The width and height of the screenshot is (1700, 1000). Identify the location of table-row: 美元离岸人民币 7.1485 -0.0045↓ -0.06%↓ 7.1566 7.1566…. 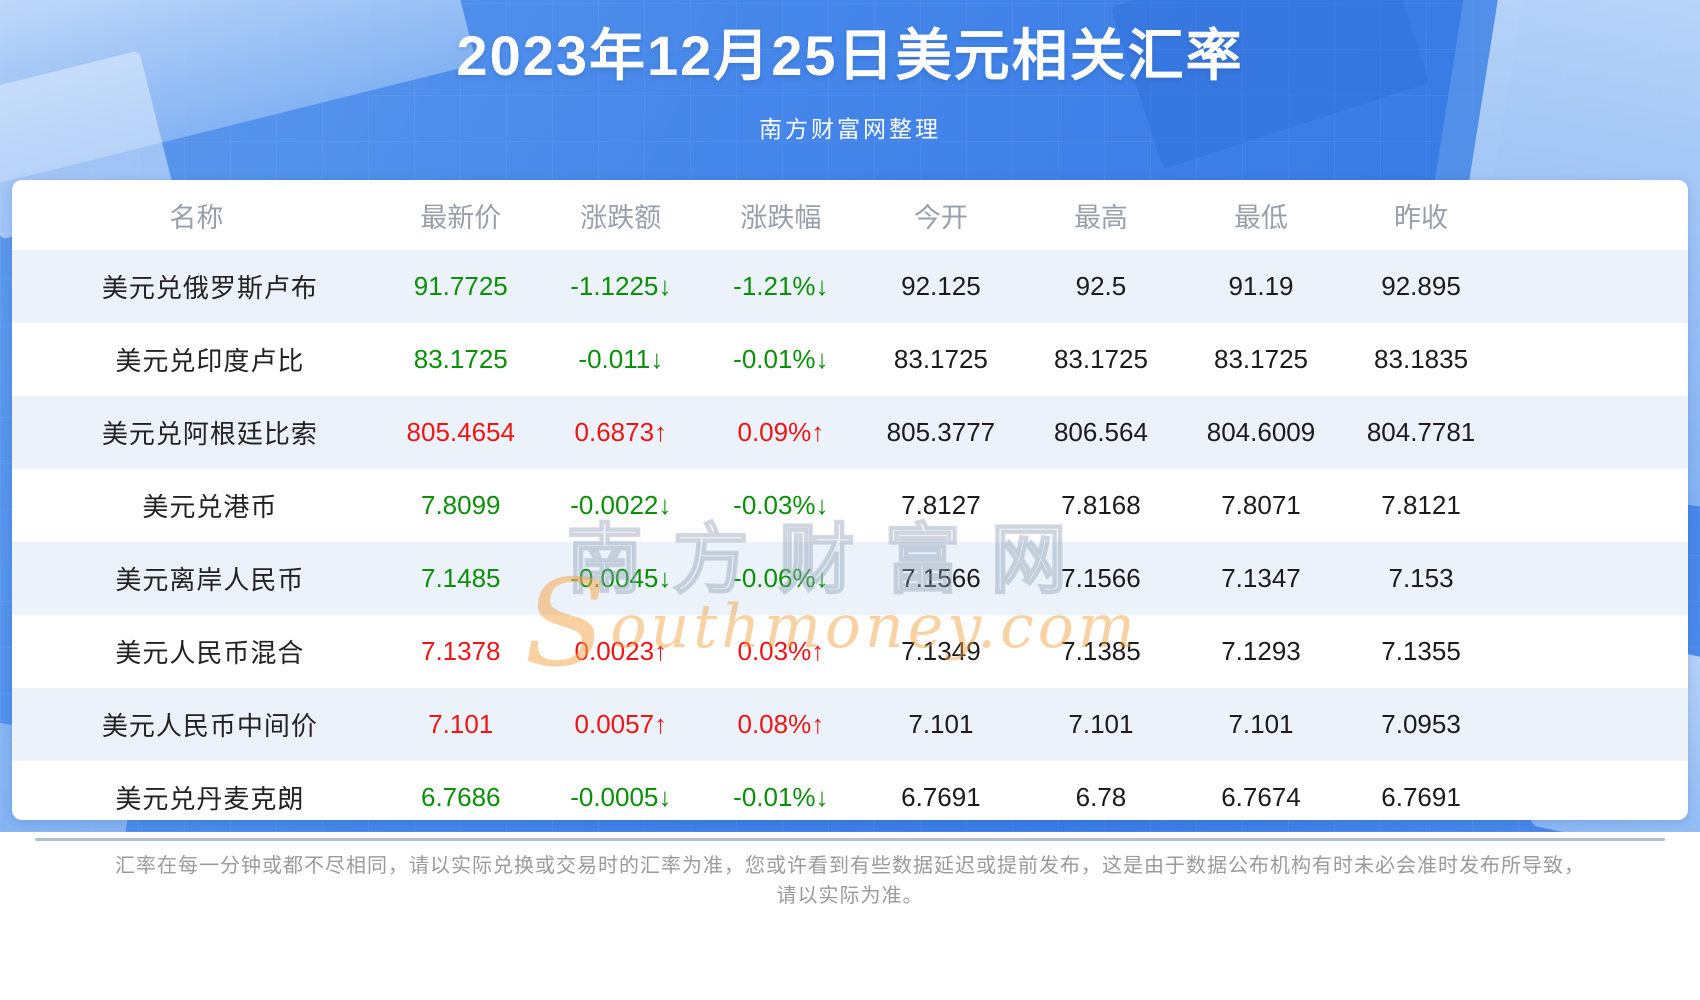
(850, 578).